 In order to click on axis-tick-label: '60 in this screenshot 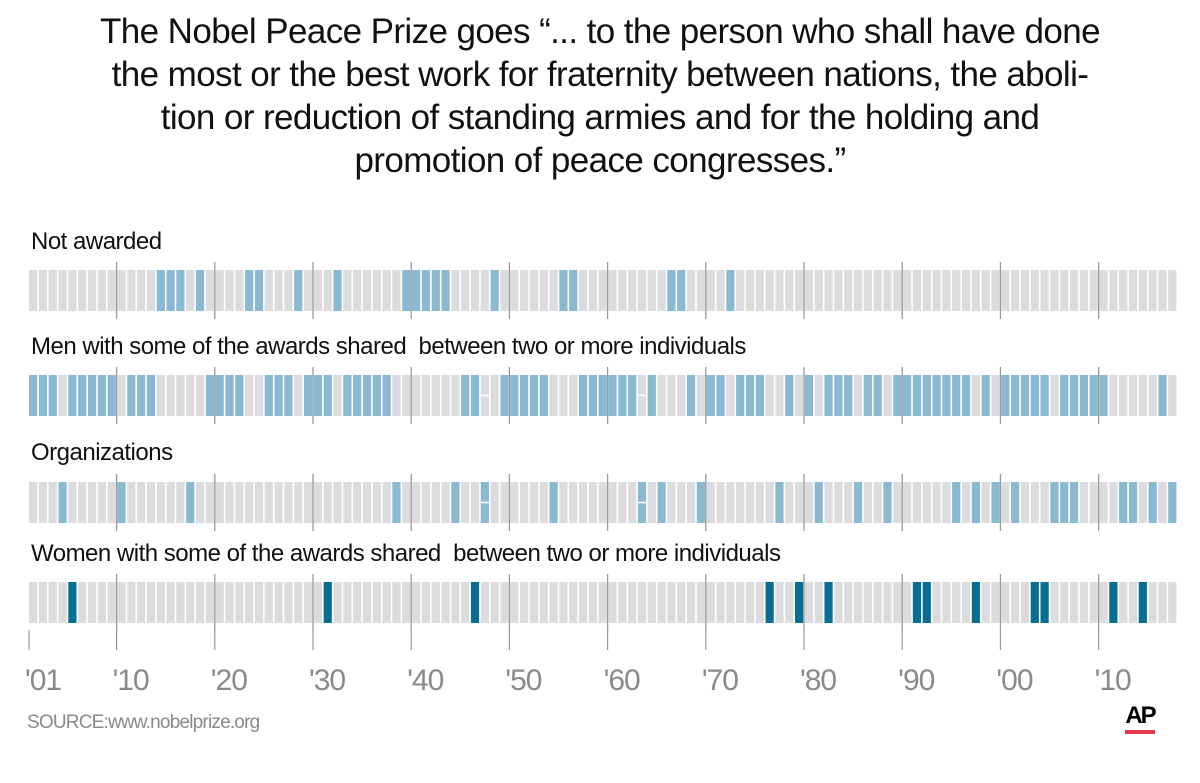, I will do `click(622, 680)`.